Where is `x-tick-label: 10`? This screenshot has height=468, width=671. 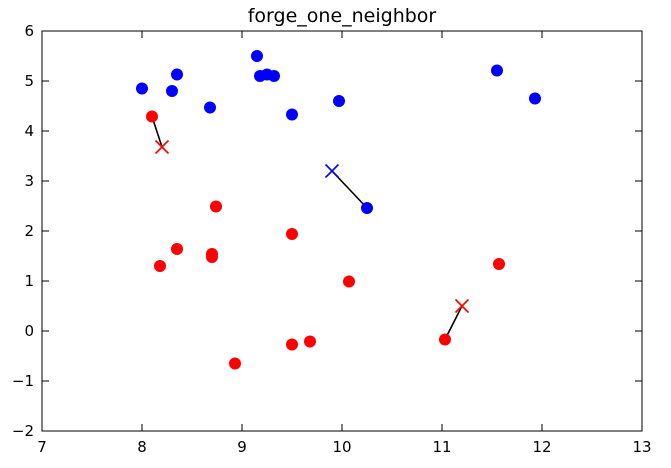 x-tick-label: 10 is located at coordinates (341, 447).